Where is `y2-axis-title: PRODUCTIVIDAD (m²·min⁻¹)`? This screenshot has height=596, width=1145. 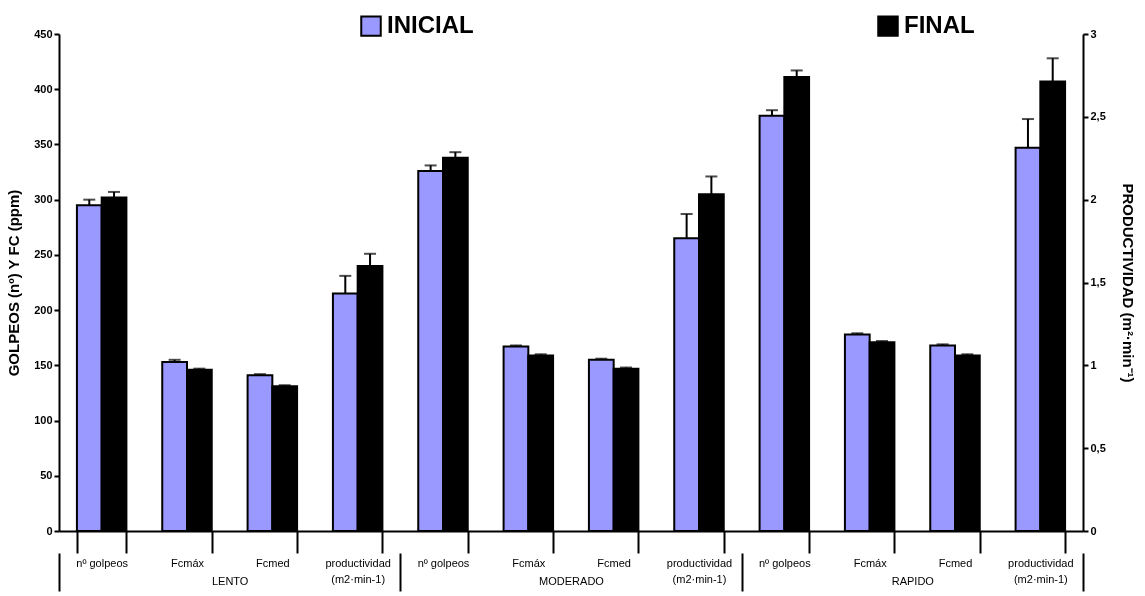
y2-axis-title: PRODUCTIVIDAD (m²·min⁻¹) is located at coordinates (1128, 283).